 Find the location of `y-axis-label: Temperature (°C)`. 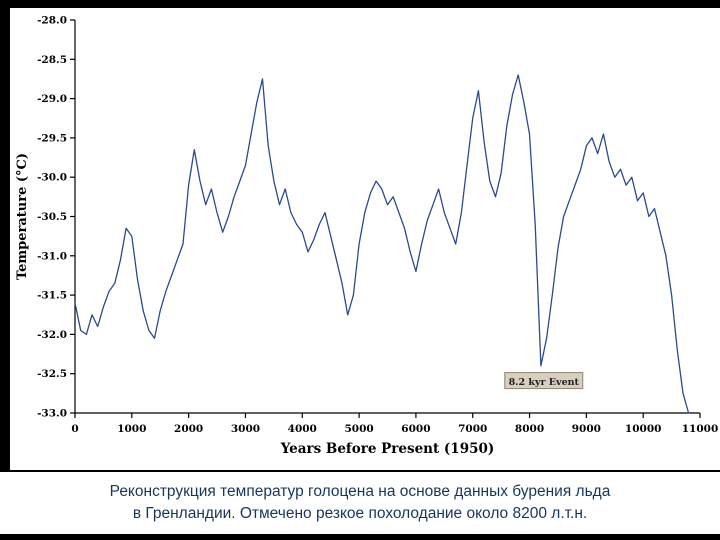

y-axis-label: Temperature (°C) is located at coordinates (22, 216).